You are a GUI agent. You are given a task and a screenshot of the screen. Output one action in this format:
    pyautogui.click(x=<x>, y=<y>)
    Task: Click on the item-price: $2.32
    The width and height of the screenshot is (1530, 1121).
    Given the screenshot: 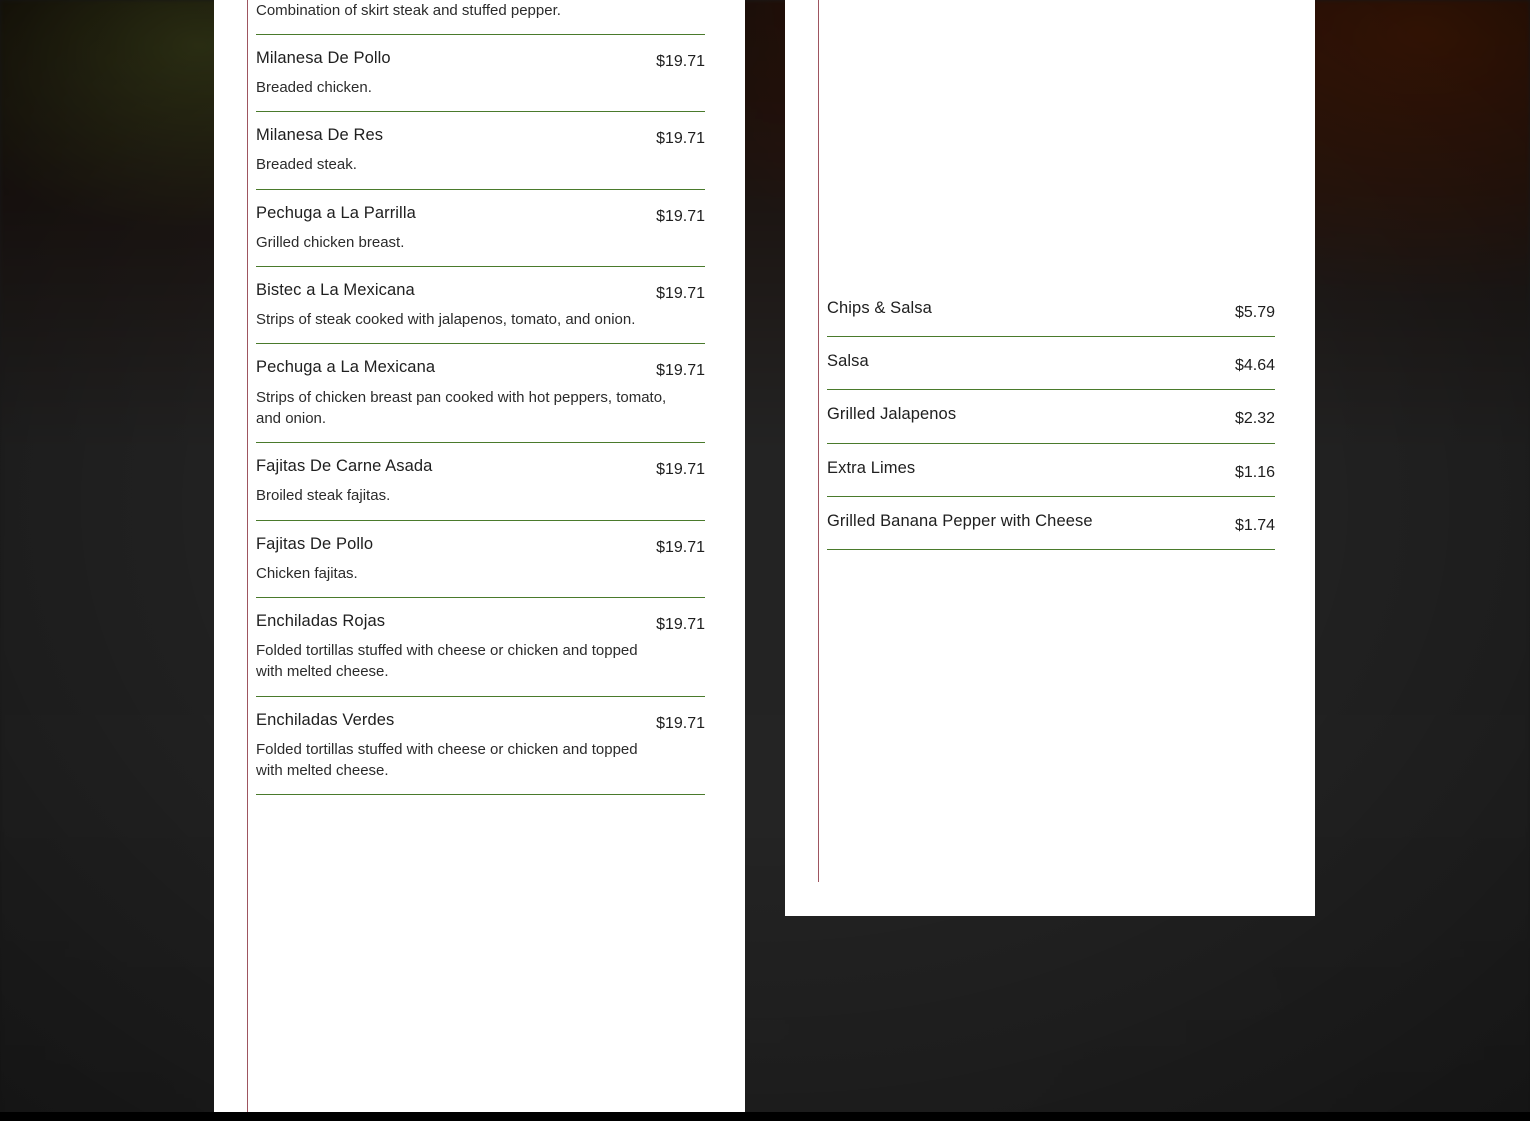 What is the action you would take?
    pyautogui.click(x=1254, y=419)
    